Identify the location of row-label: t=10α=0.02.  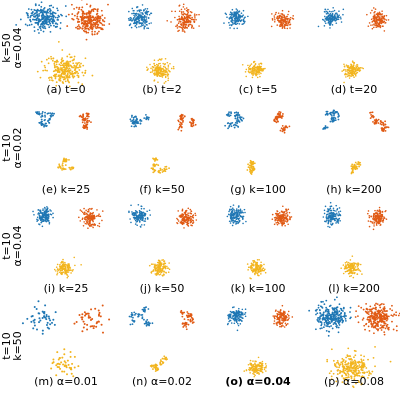
(12, 148).